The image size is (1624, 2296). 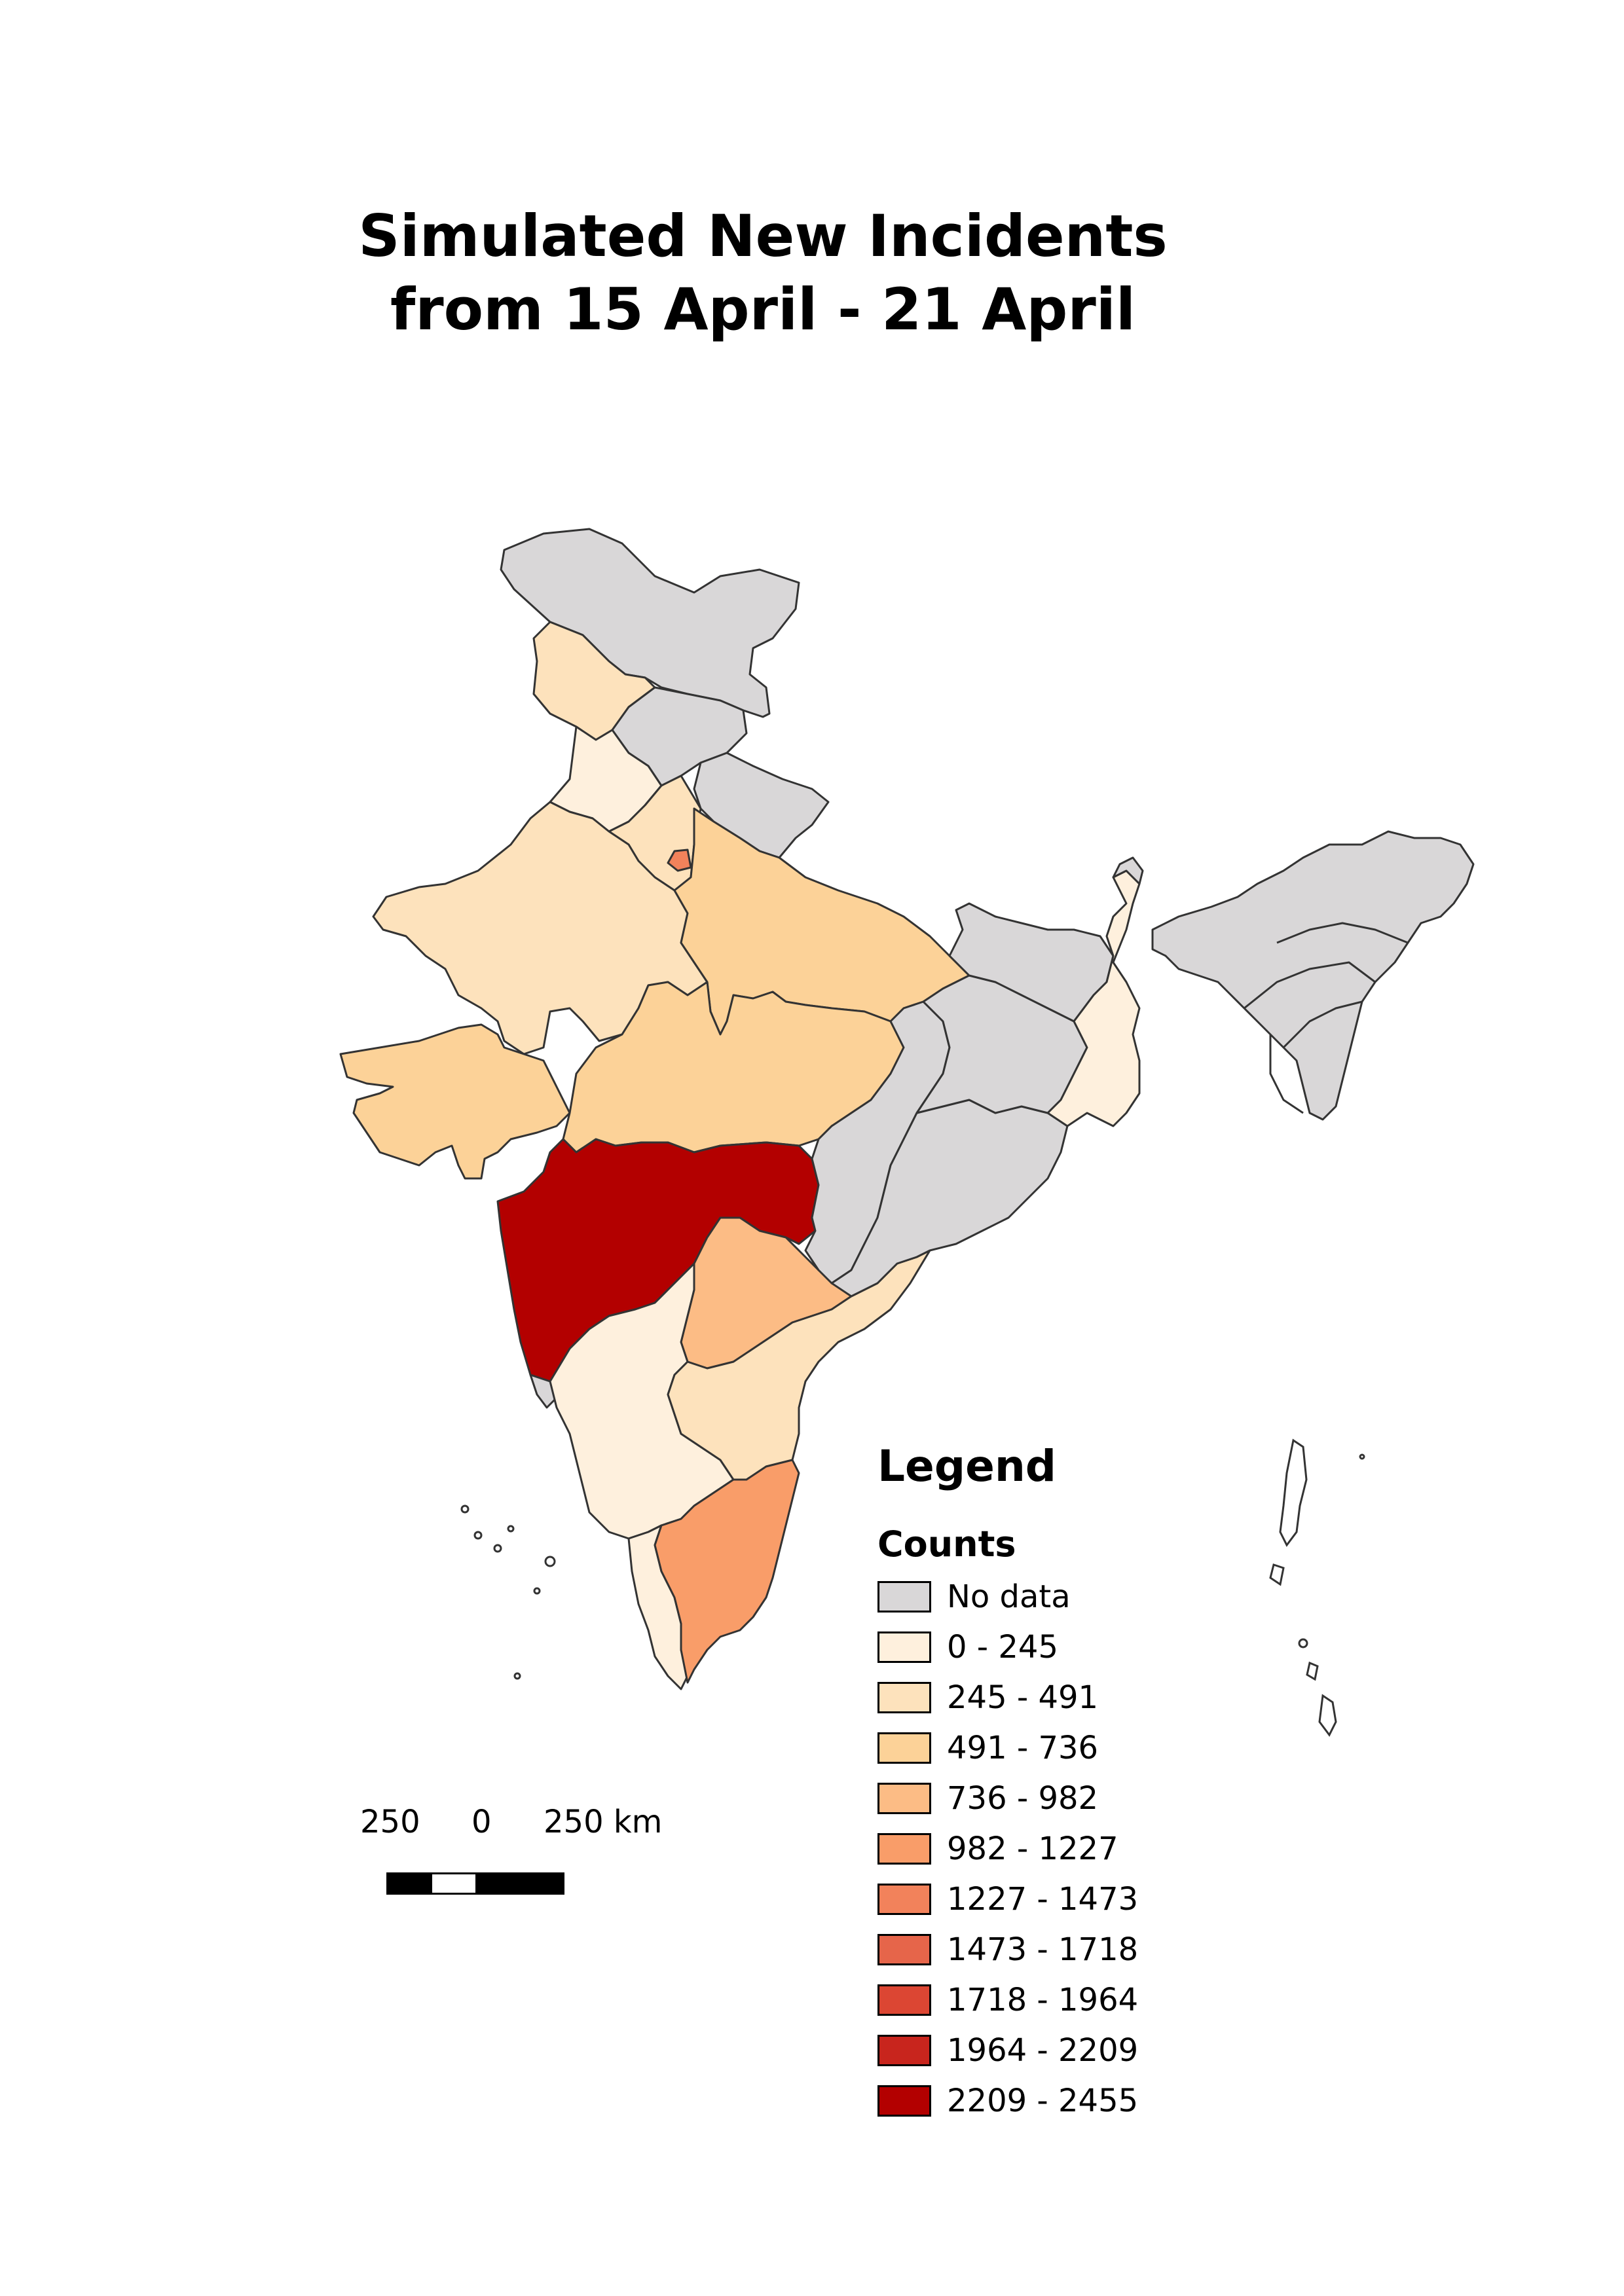 I want to click on andaman-islands, so click(x=1293, y=1492).